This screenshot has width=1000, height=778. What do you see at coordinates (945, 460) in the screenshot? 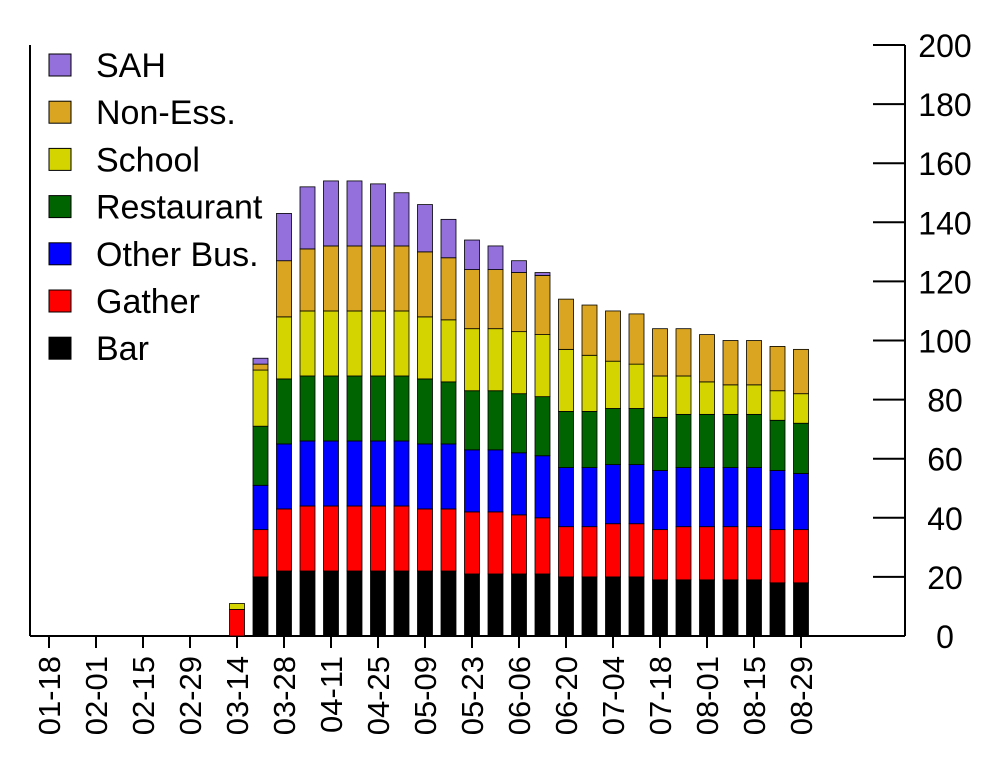
I see `y-tick-label-60: 60` at bounding box center [945, 460].